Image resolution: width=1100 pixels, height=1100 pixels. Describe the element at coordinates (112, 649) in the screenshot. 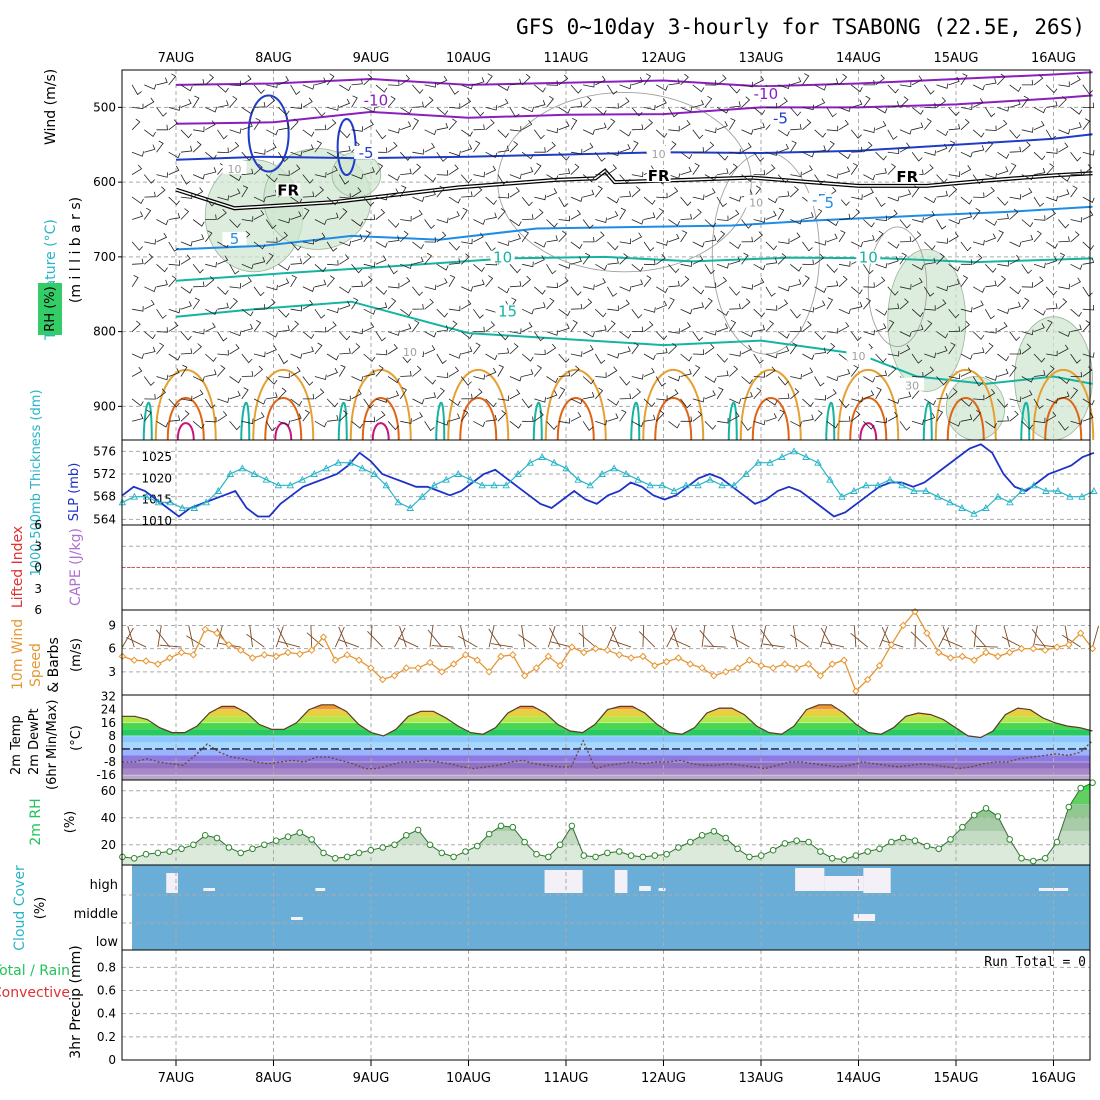

I see `wind-tick-label: 6` at that location.